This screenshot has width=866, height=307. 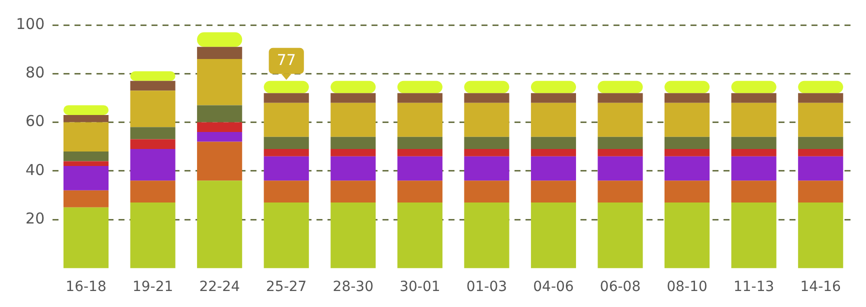 What do you see at coordinates (353, 287) in the screenshot?
I see `x-tick-label: 28-30` at bounding box center [353, 287].